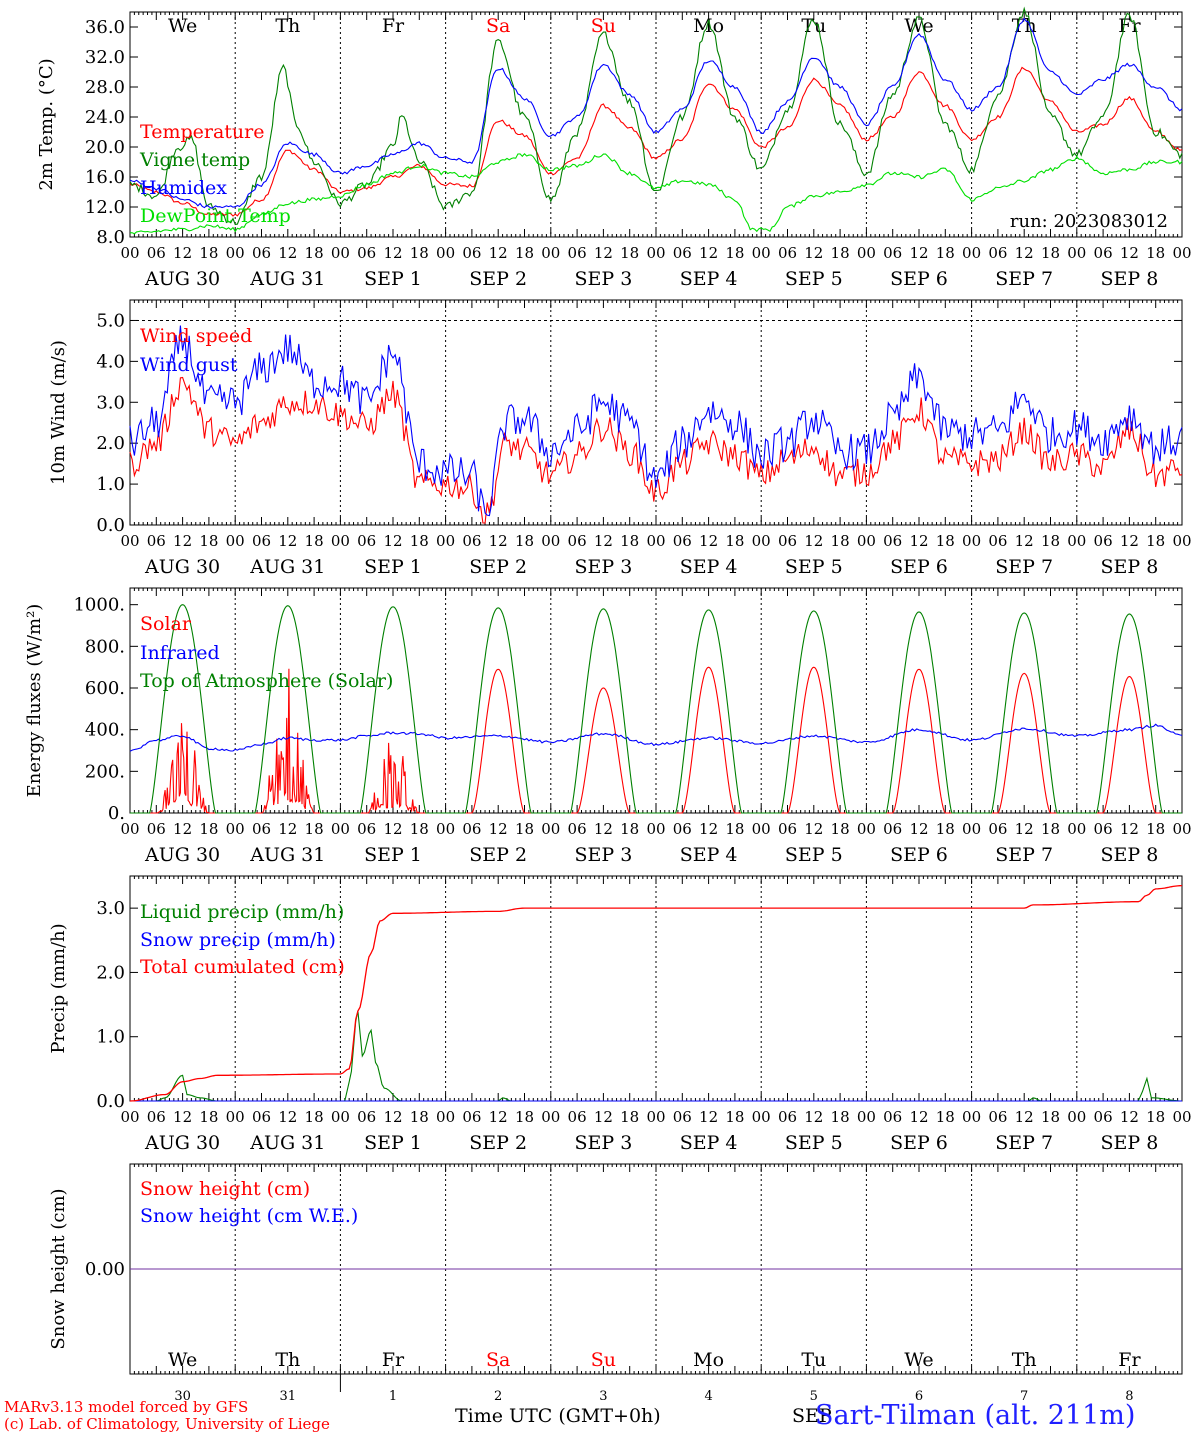  I want to click on y-tick-label: 0.0, so click(110, 525).